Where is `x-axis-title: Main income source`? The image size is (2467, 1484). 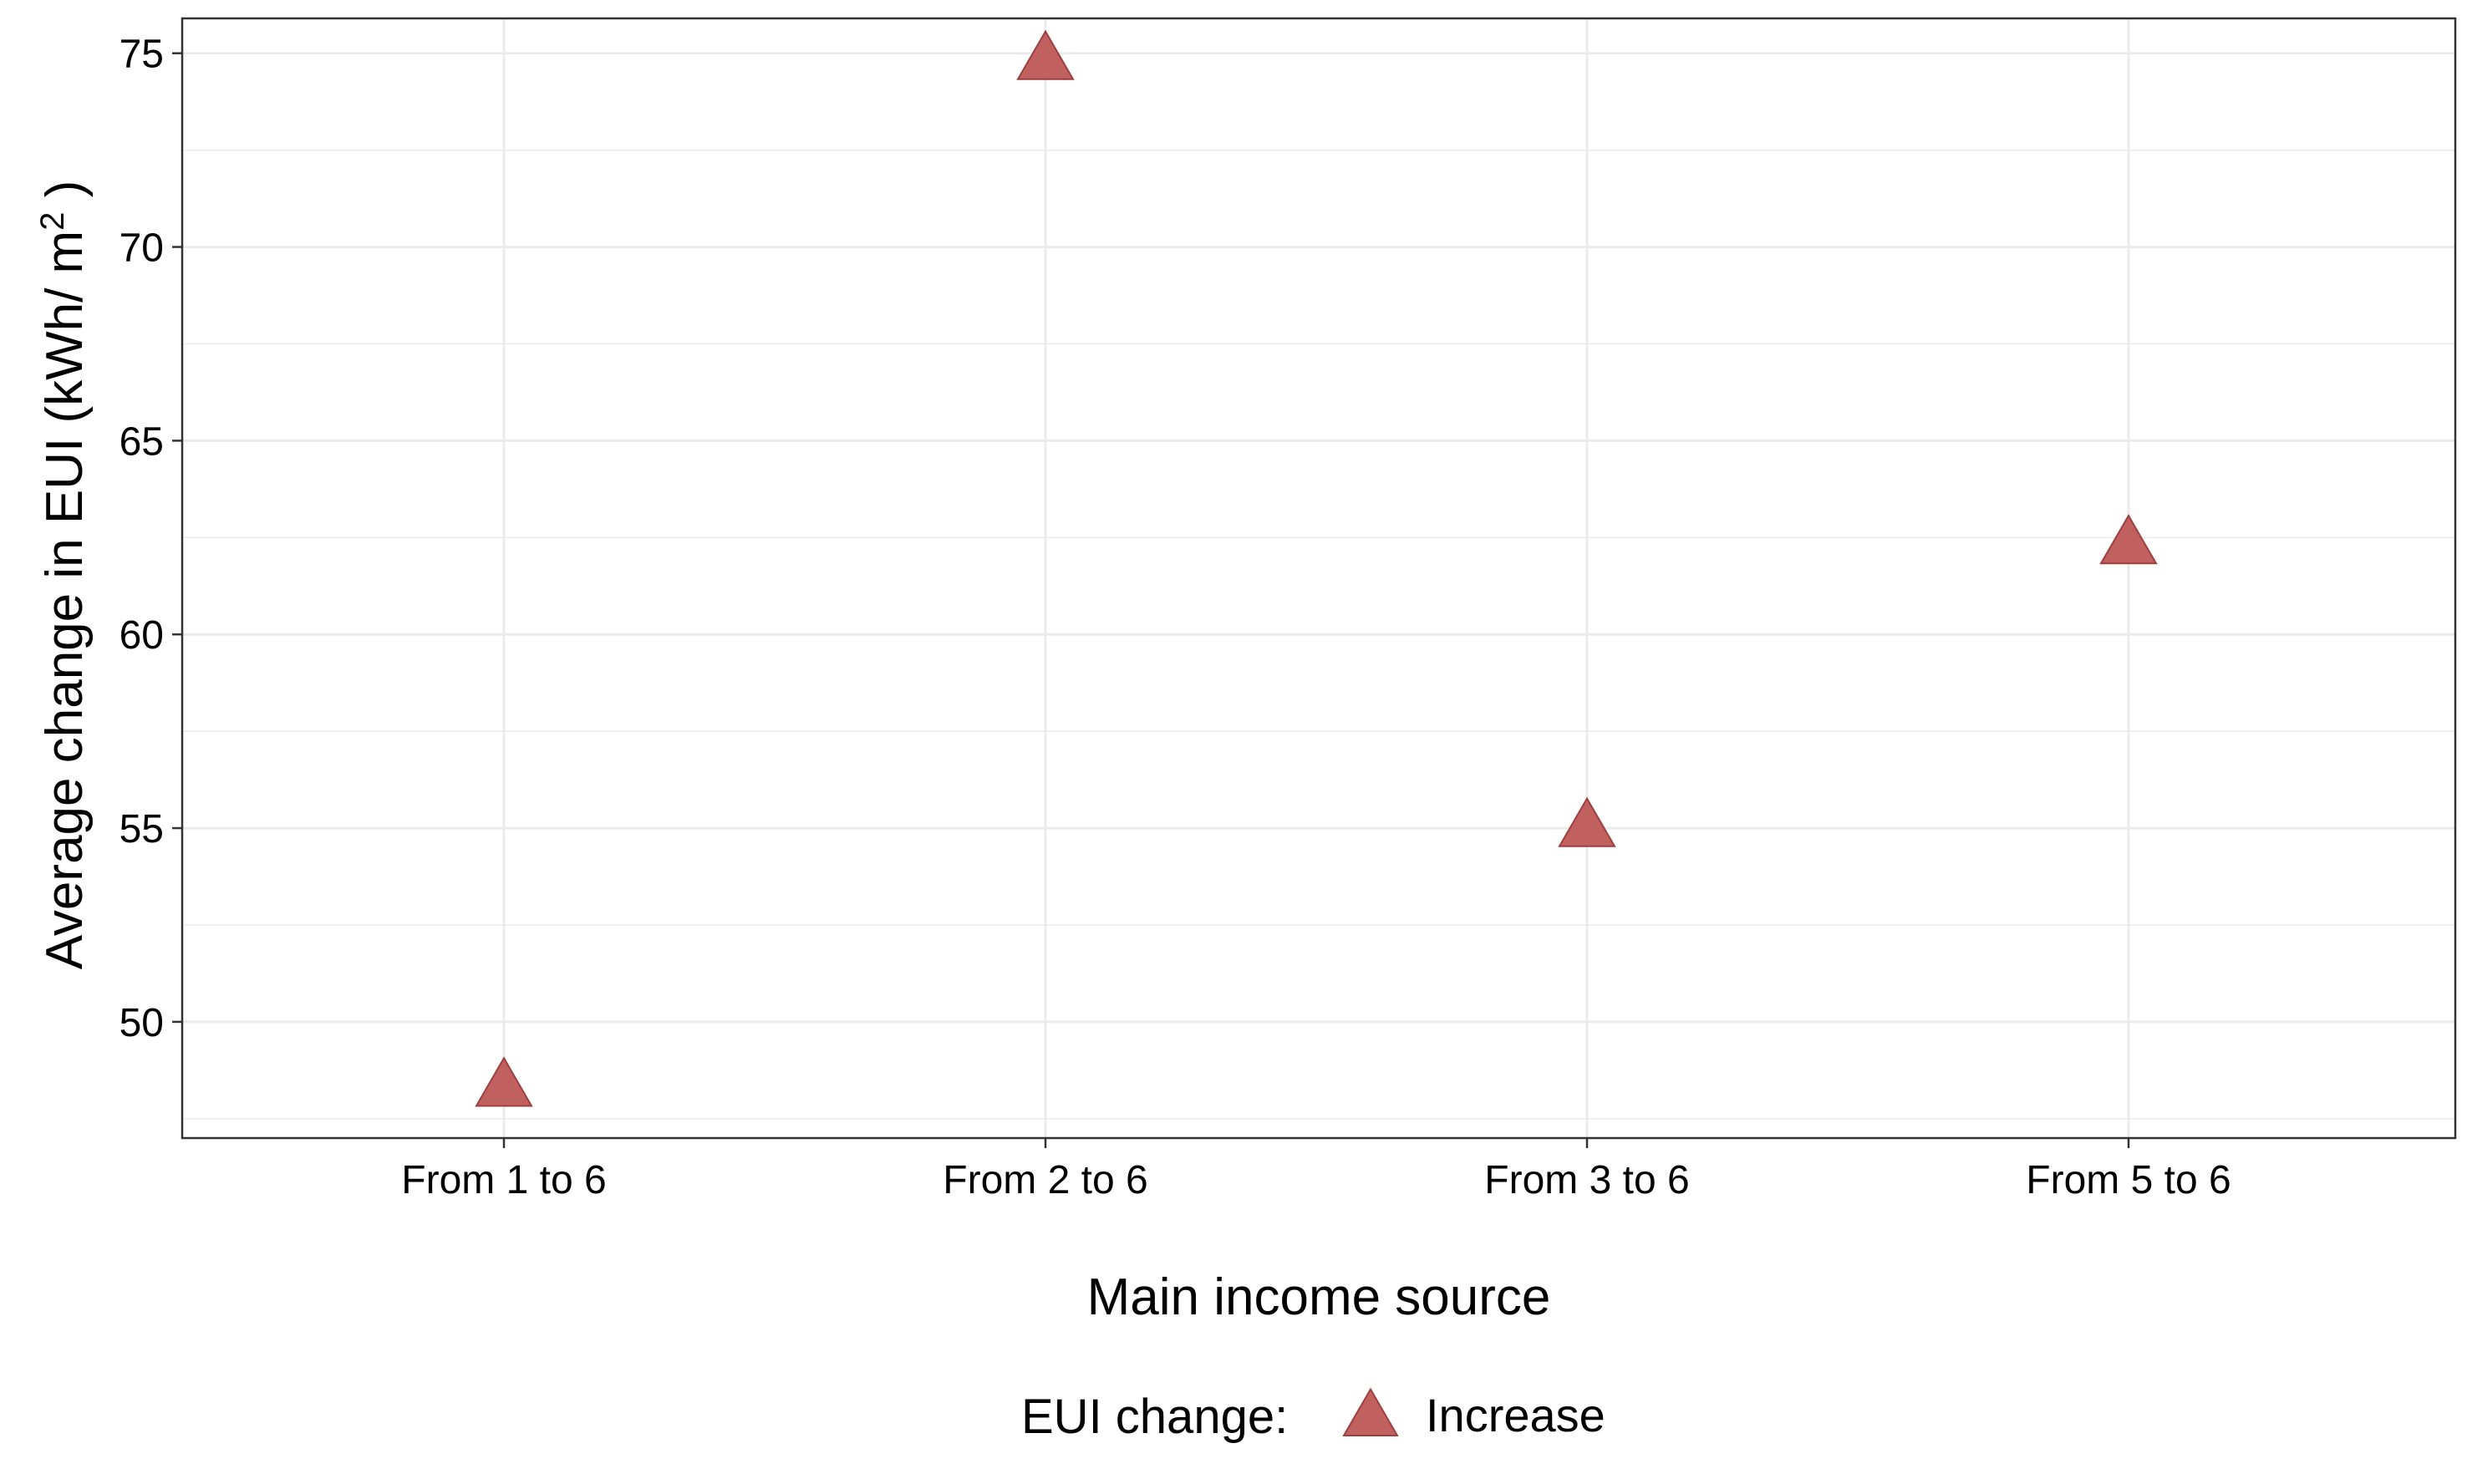 x-axis-title: Main income source is located at coordinates (1319, 1297).